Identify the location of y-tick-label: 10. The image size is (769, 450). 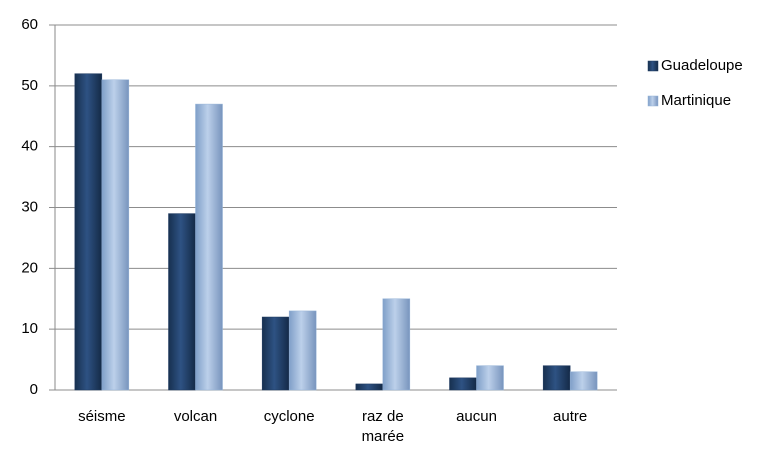
(29, 328).